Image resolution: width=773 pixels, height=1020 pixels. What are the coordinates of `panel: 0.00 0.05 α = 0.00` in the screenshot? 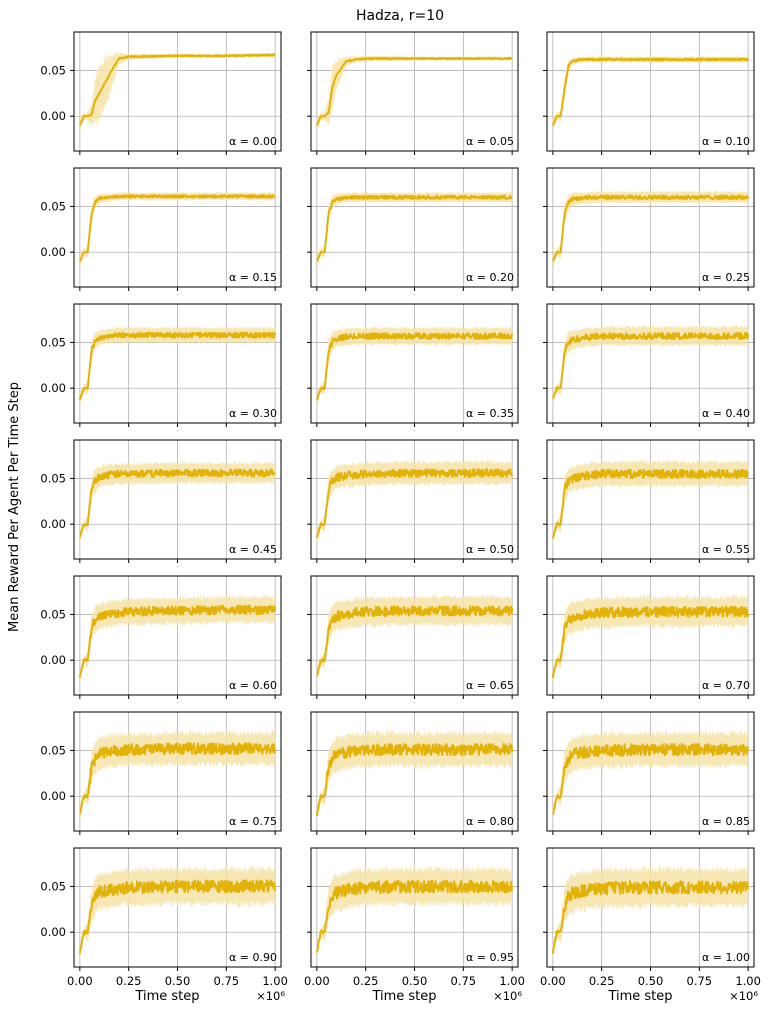 It's located at (161, 93).